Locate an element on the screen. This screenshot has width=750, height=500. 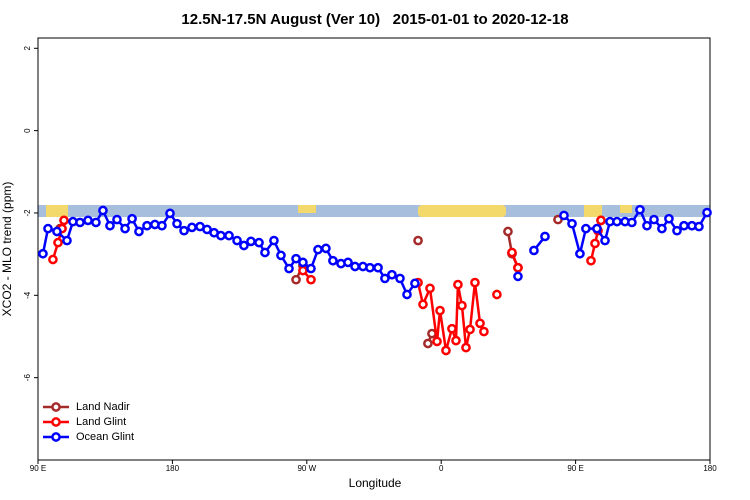
y-axis-label: XCO2 - MLO trend (ppm) is located at coordinates (7, 249).